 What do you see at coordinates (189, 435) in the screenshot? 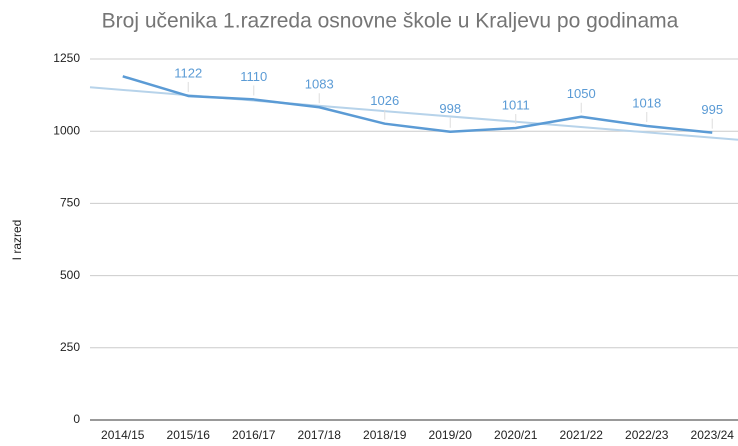
I see `x-tick-label: 2015/16` at bounding box center [189, 435].